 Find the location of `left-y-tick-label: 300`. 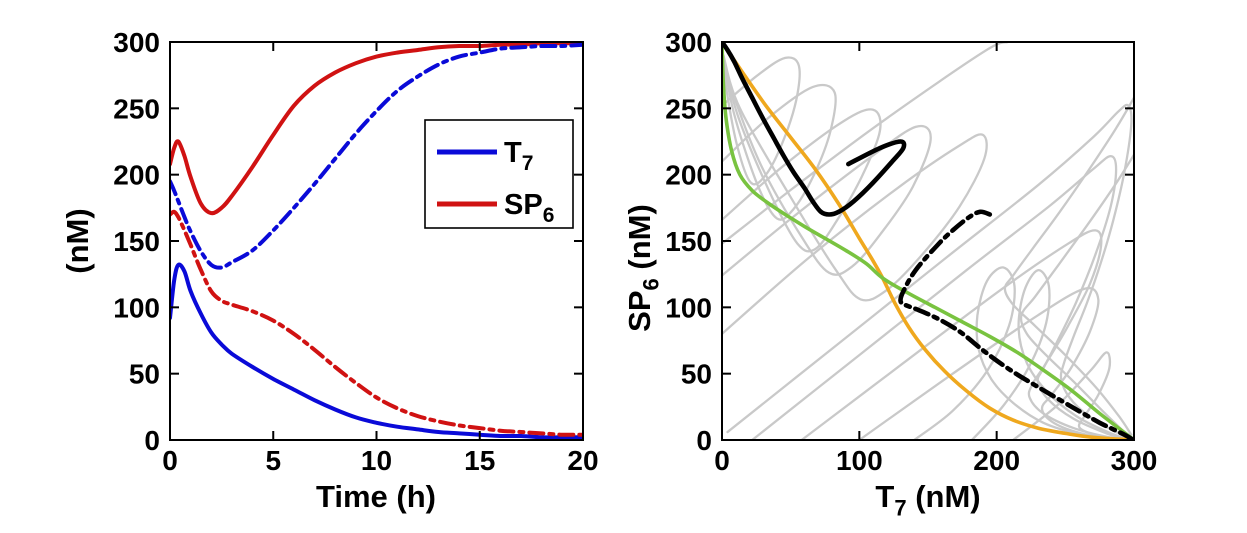

left-y-tick-label: 300 is located at coordinates (136, 42).